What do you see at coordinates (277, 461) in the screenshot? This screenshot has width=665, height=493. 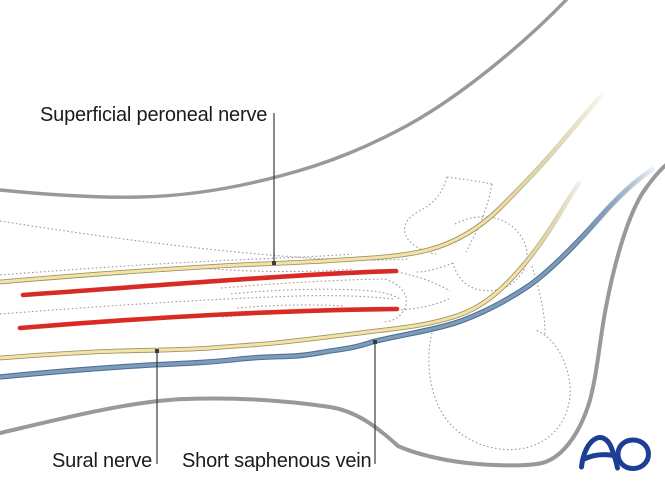 I see `label-short-saphenous-vein: Short saphenous vein` at bounding box center [277, 461].